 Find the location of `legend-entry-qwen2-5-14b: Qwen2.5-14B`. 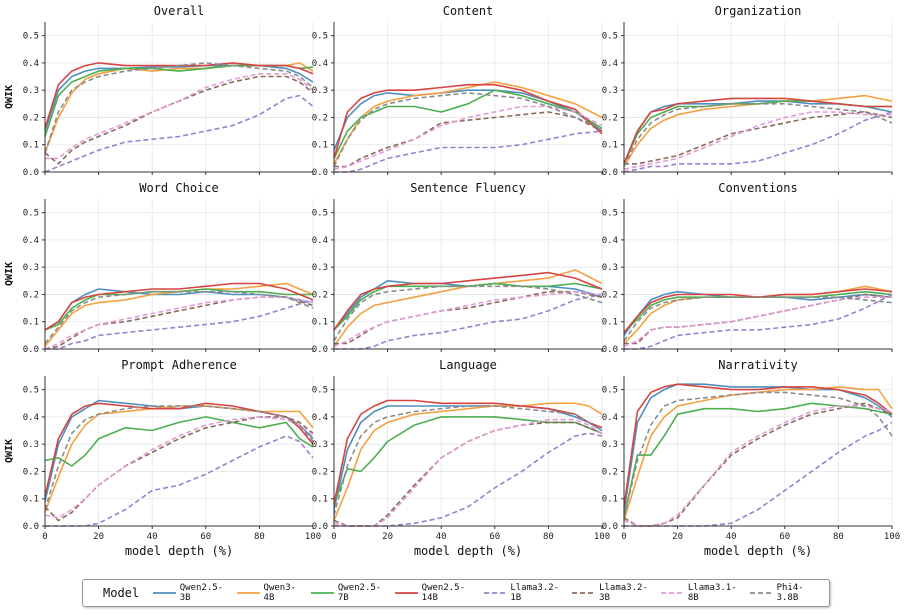

legend-entry-qwen2-5-14b: Qwen2.5-14B is located at coordinates (434, 593).